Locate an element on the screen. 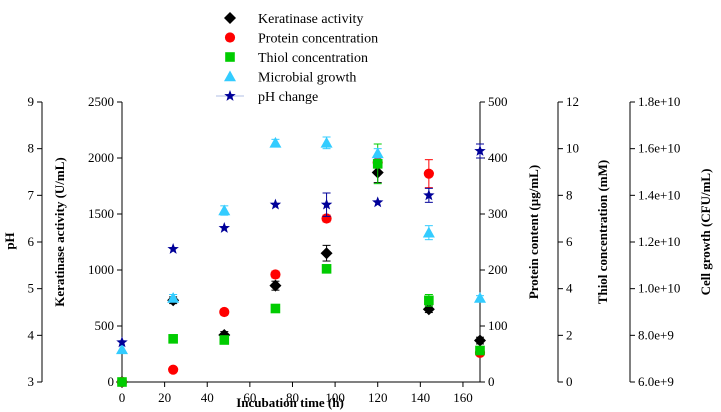  protein-tick-label: 400 is located at coordinates (498, 157).